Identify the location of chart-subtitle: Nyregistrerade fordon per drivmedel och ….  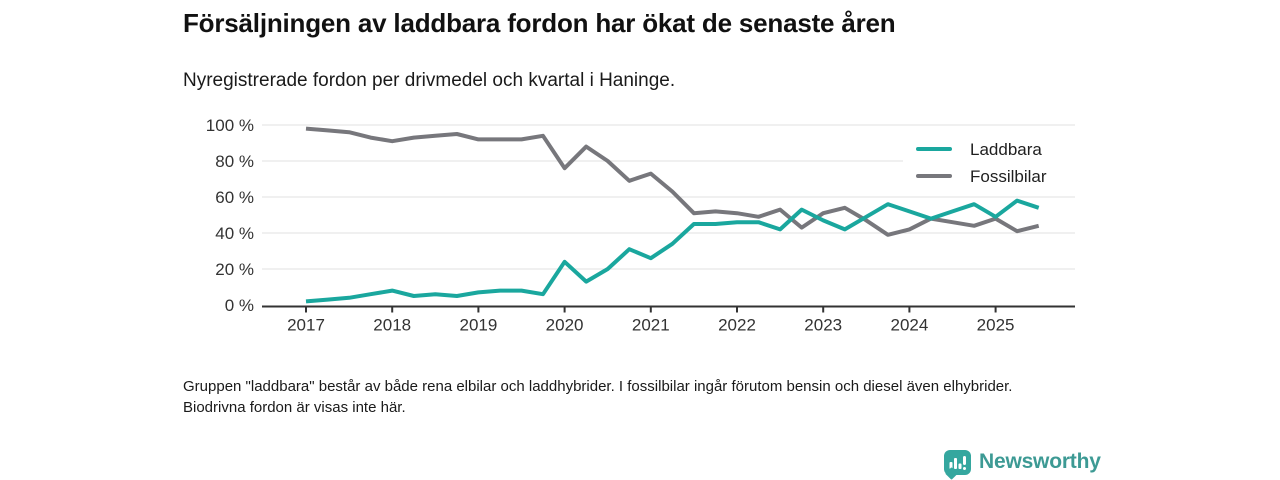
(429, 80).